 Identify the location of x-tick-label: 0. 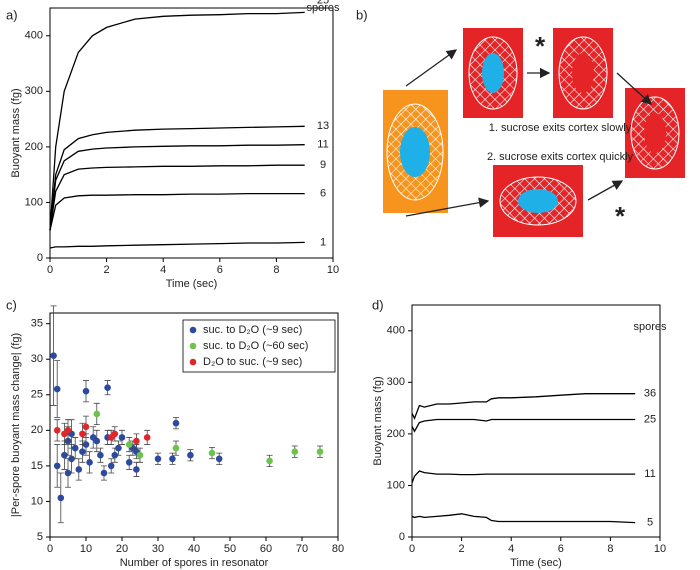
(50, 270).